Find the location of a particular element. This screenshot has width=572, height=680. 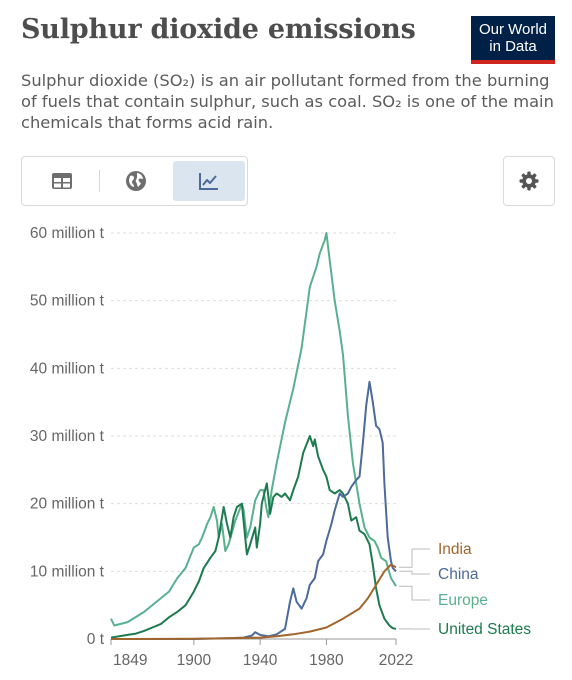

line-chart-icon is located at coordinates (208, 181).